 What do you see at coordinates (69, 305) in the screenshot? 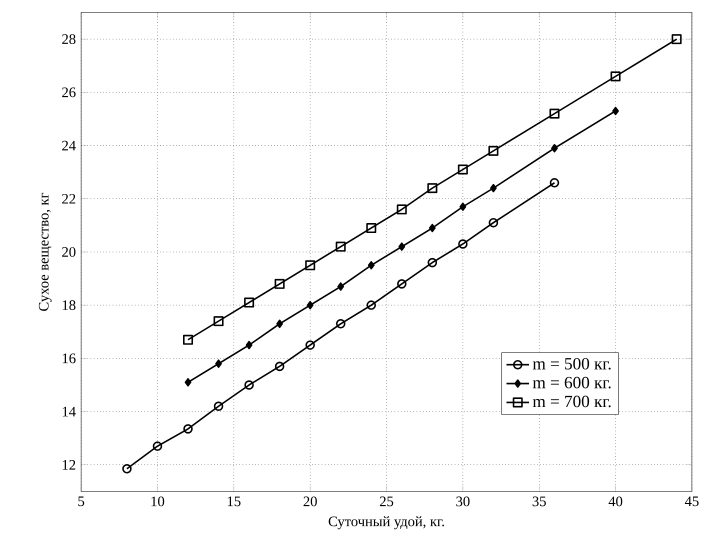
I see `y-tick-label: 18` at bounding box center [69, 305].